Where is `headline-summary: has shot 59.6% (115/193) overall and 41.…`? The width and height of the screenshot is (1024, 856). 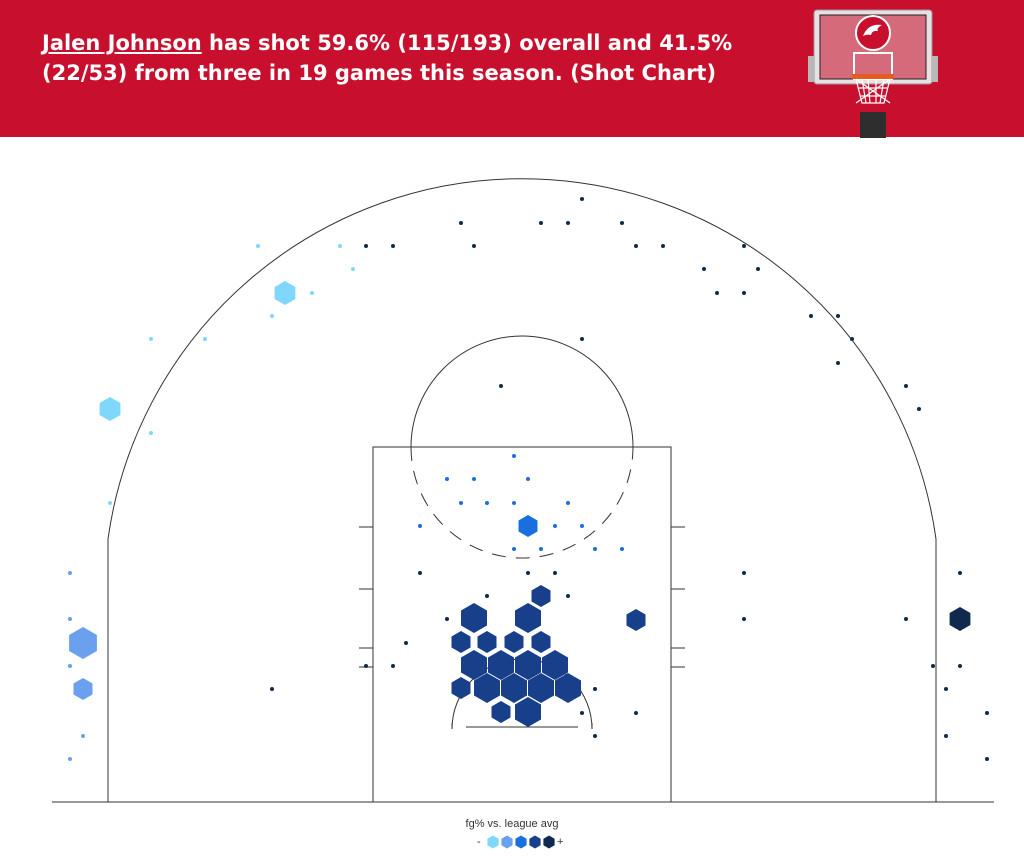 headline-summary: has shot 59.6% (115/193) overall and 41.… is located at coordinates (387, 58).